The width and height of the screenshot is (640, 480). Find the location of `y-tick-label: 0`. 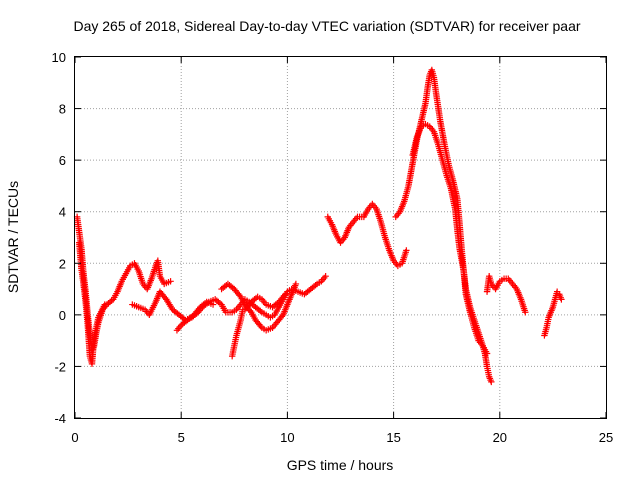

y-tick-label: 0 is located at coordinates (62, 315).